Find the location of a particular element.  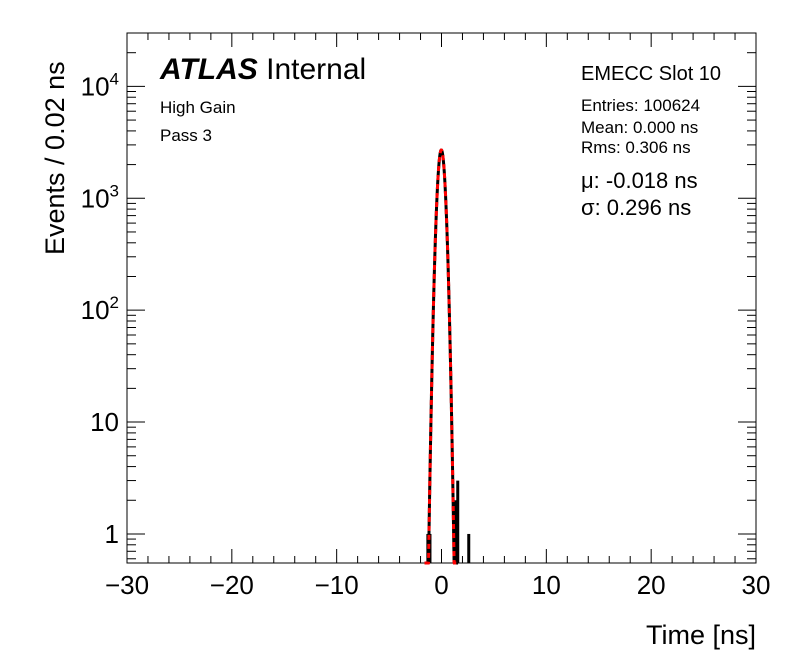

y-tick-label: 10⁴ is located at coordinates (100, 85).